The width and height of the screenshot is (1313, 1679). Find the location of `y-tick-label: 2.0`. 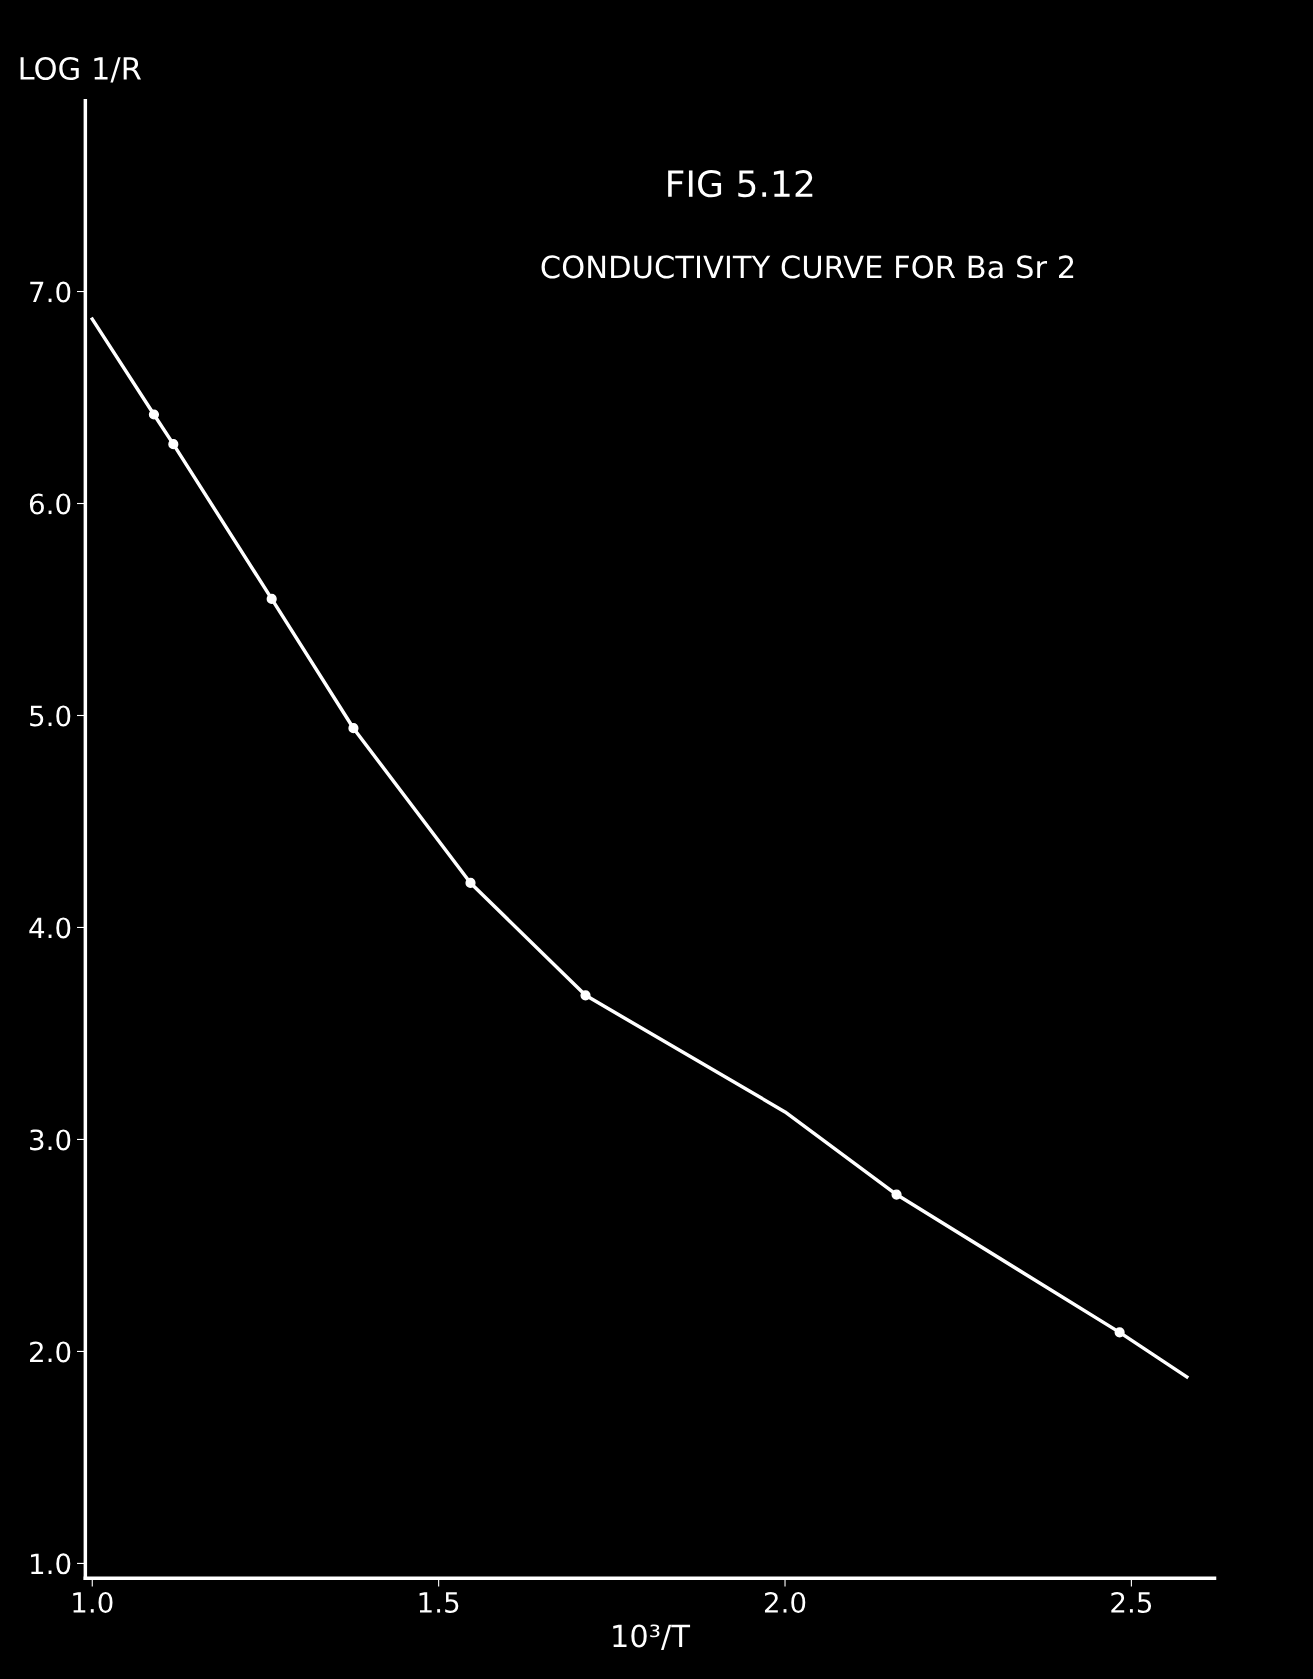

y-tick-label: 2.0 is located at coordinates (50, 1352).